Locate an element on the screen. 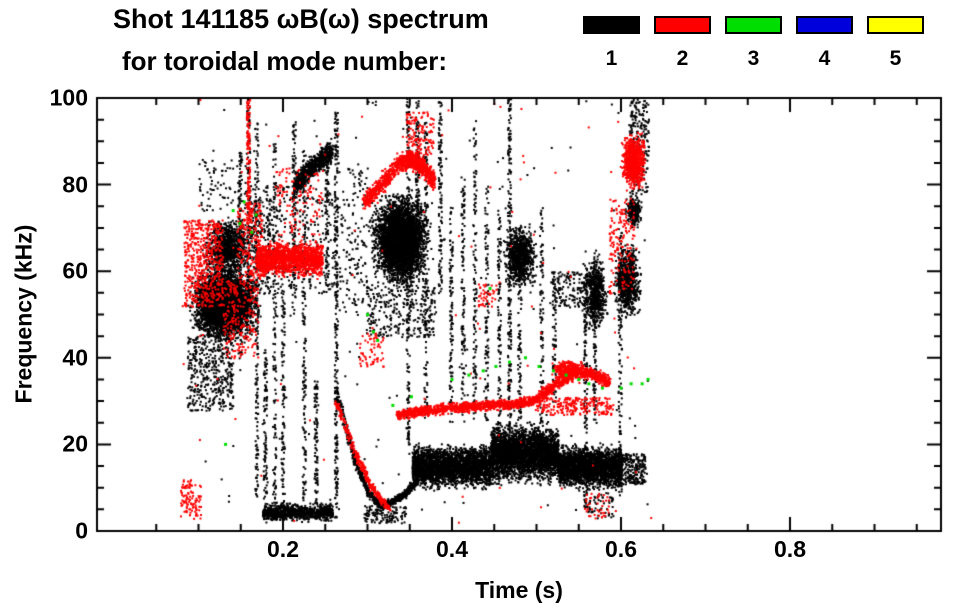 The image size is (963, 615). x-tick-label: 0.8 is located at coordinates (790, 549).